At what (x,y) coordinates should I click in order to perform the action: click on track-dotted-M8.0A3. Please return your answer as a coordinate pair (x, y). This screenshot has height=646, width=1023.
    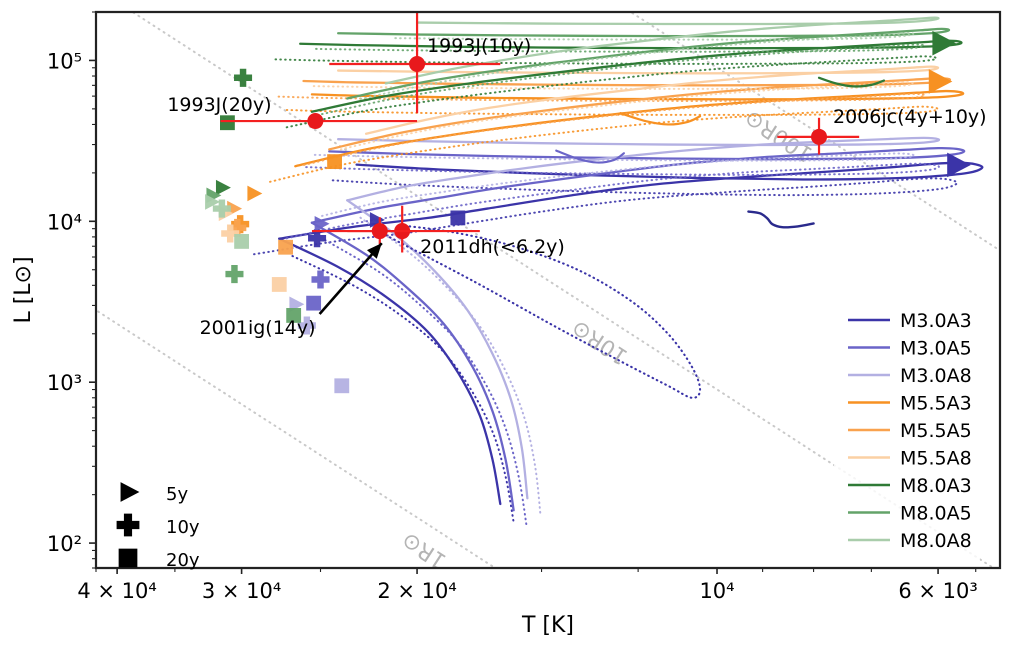
    Looking at the image, I should click on (606, 92).